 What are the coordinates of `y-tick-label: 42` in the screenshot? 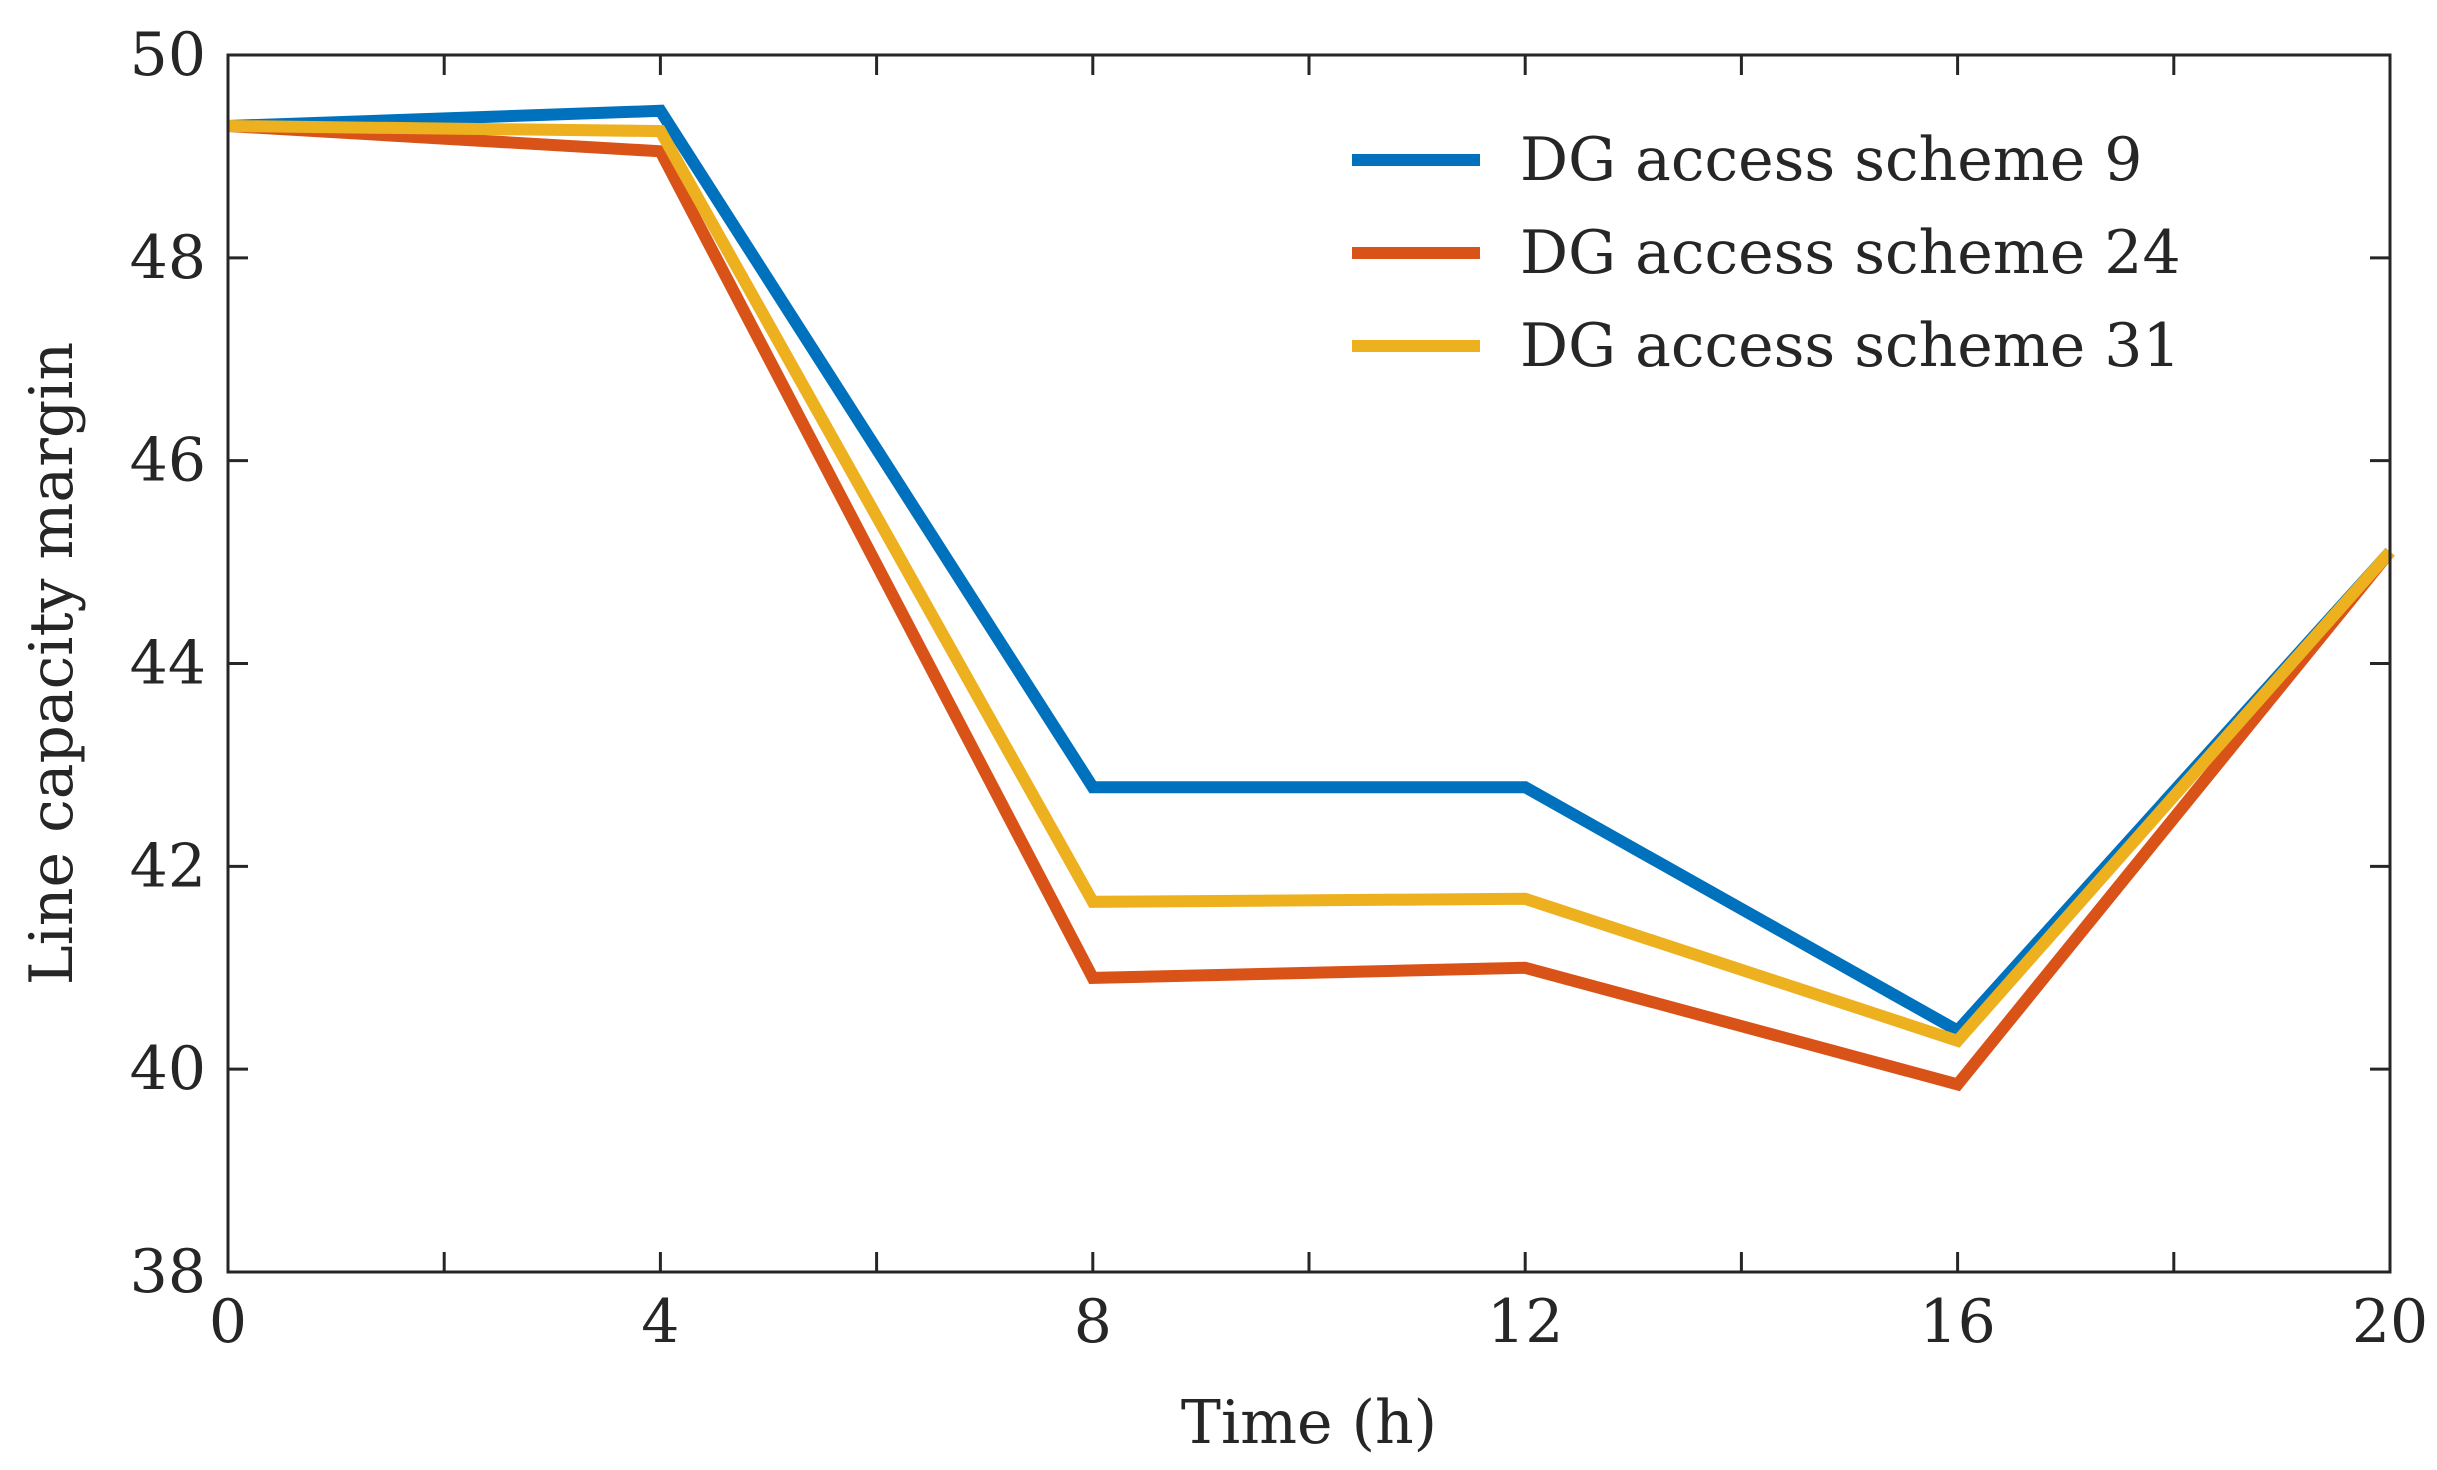 It's located at (168, 866).